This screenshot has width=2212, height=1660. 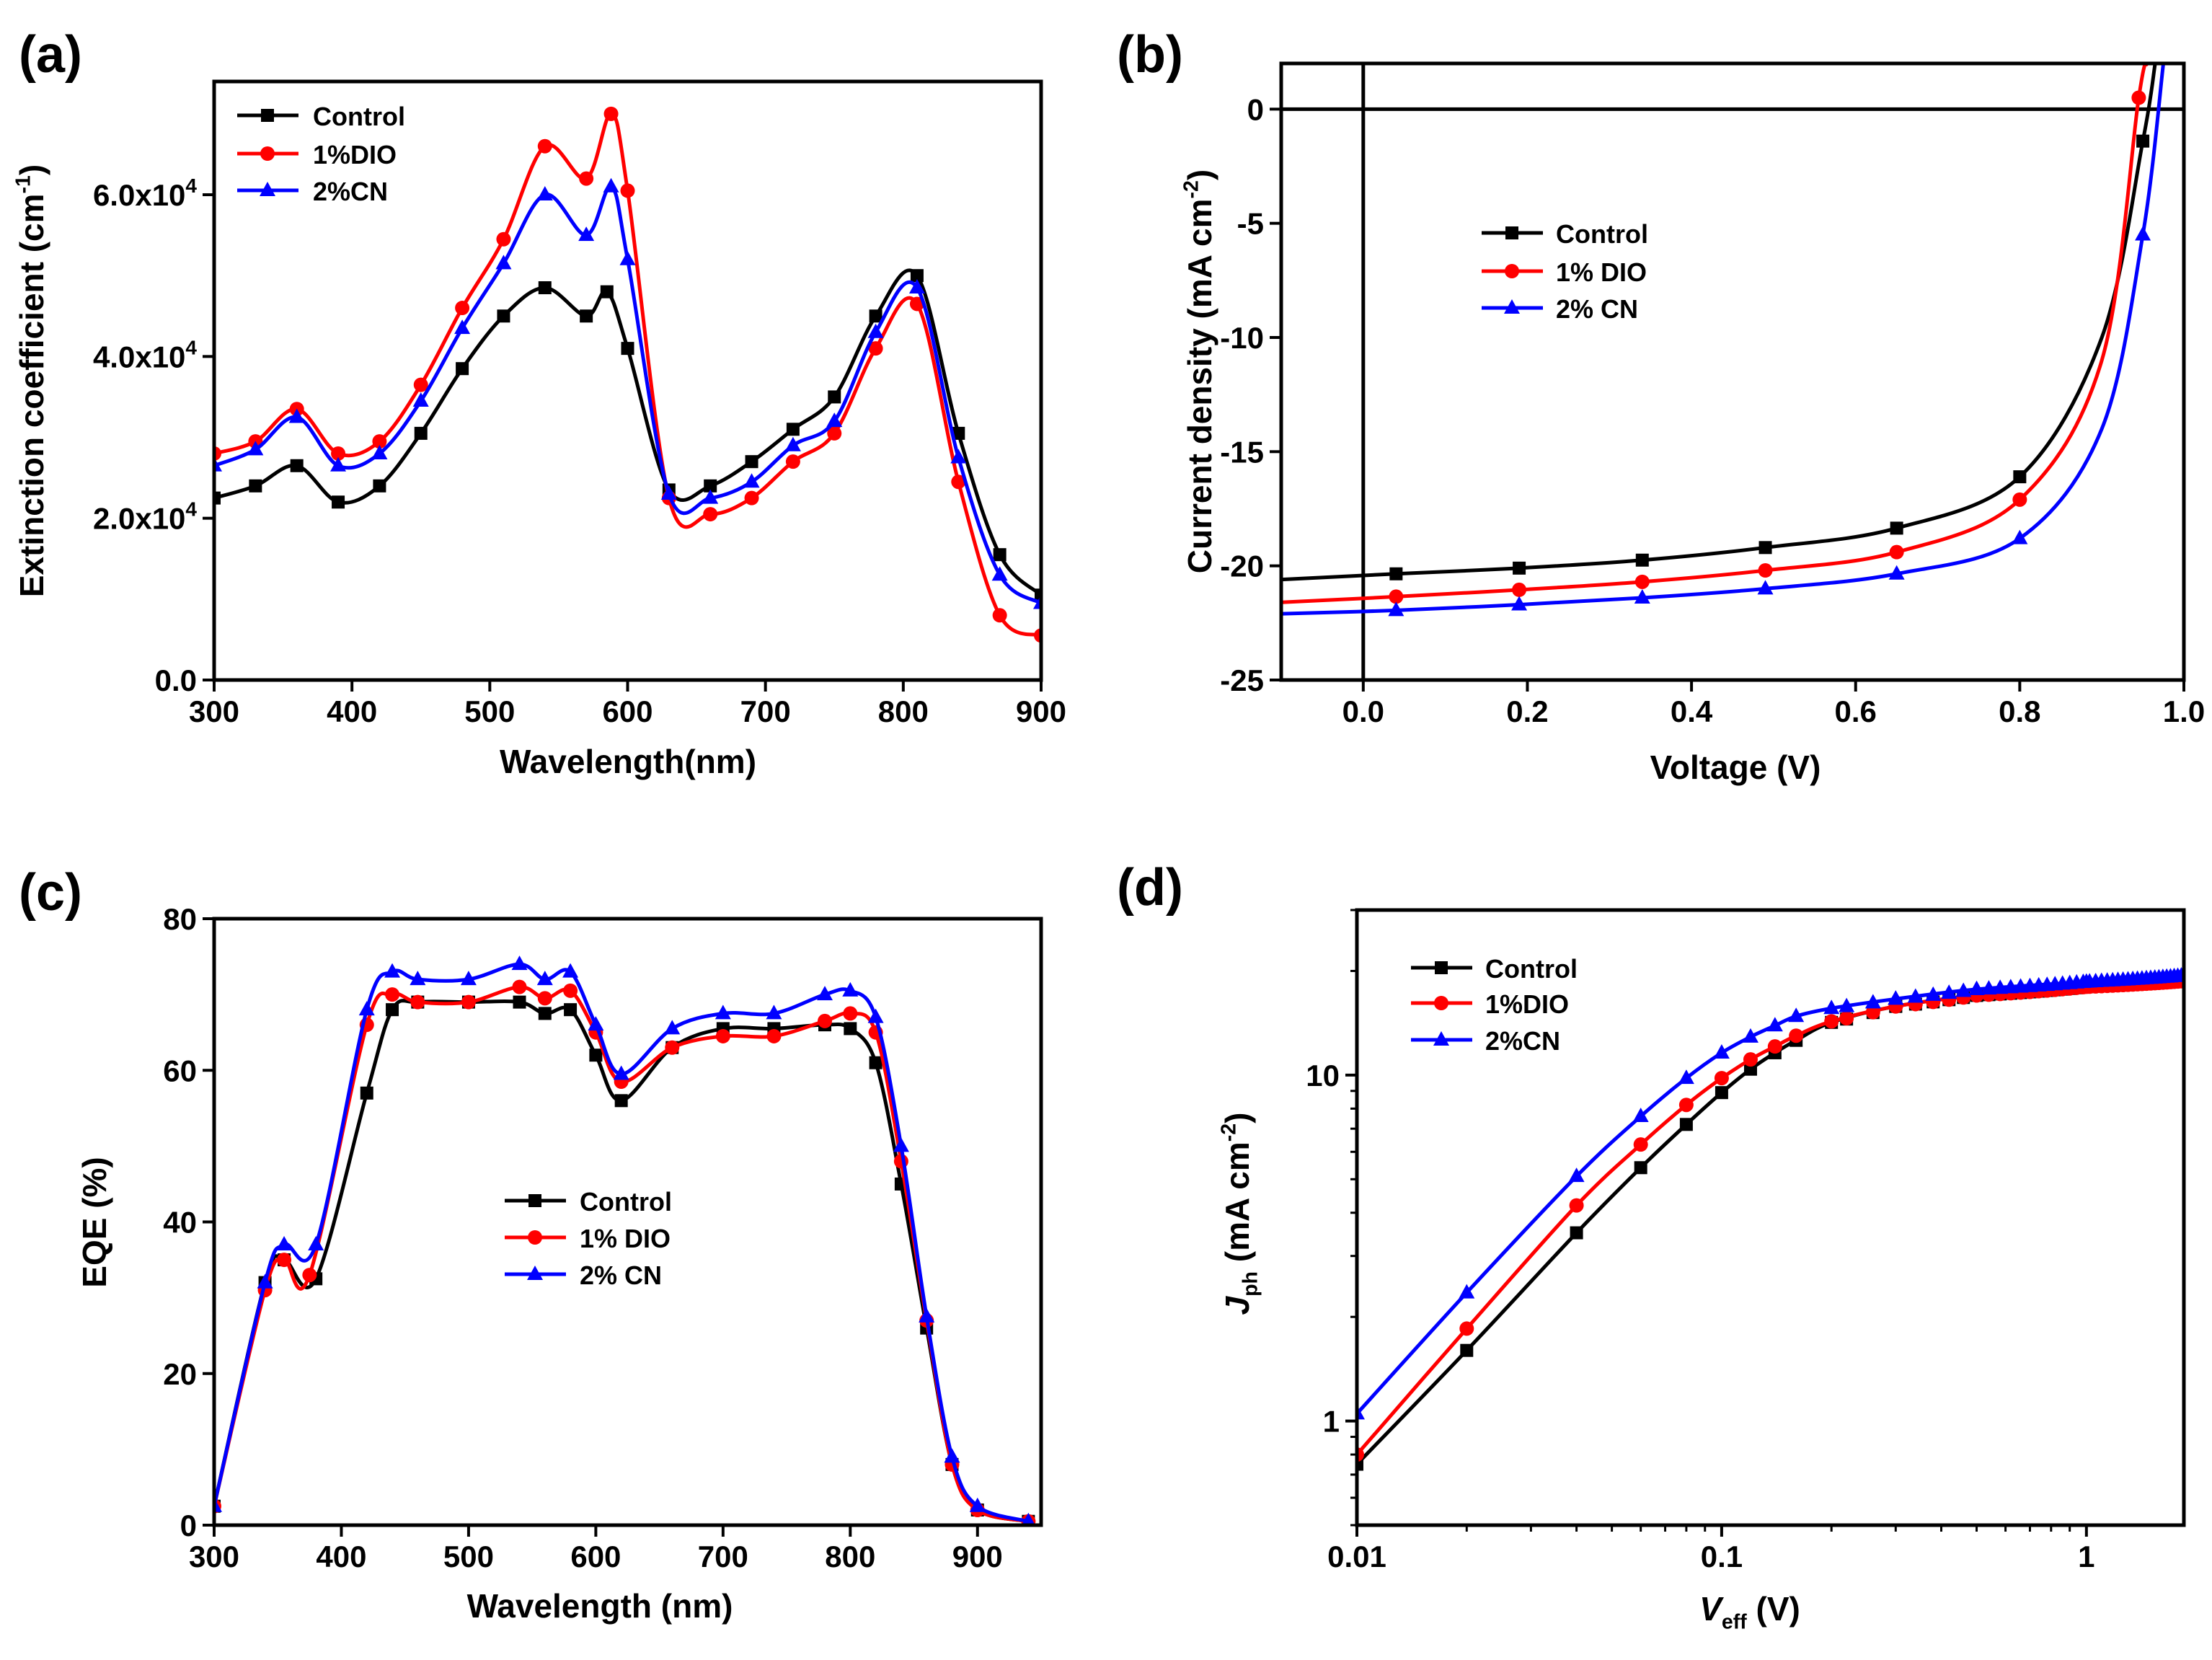 What do you see at coordinates (1237, 1206) in the screenshot?
I see `label-part: (mA cm` at bounding box center [1237, 1206].